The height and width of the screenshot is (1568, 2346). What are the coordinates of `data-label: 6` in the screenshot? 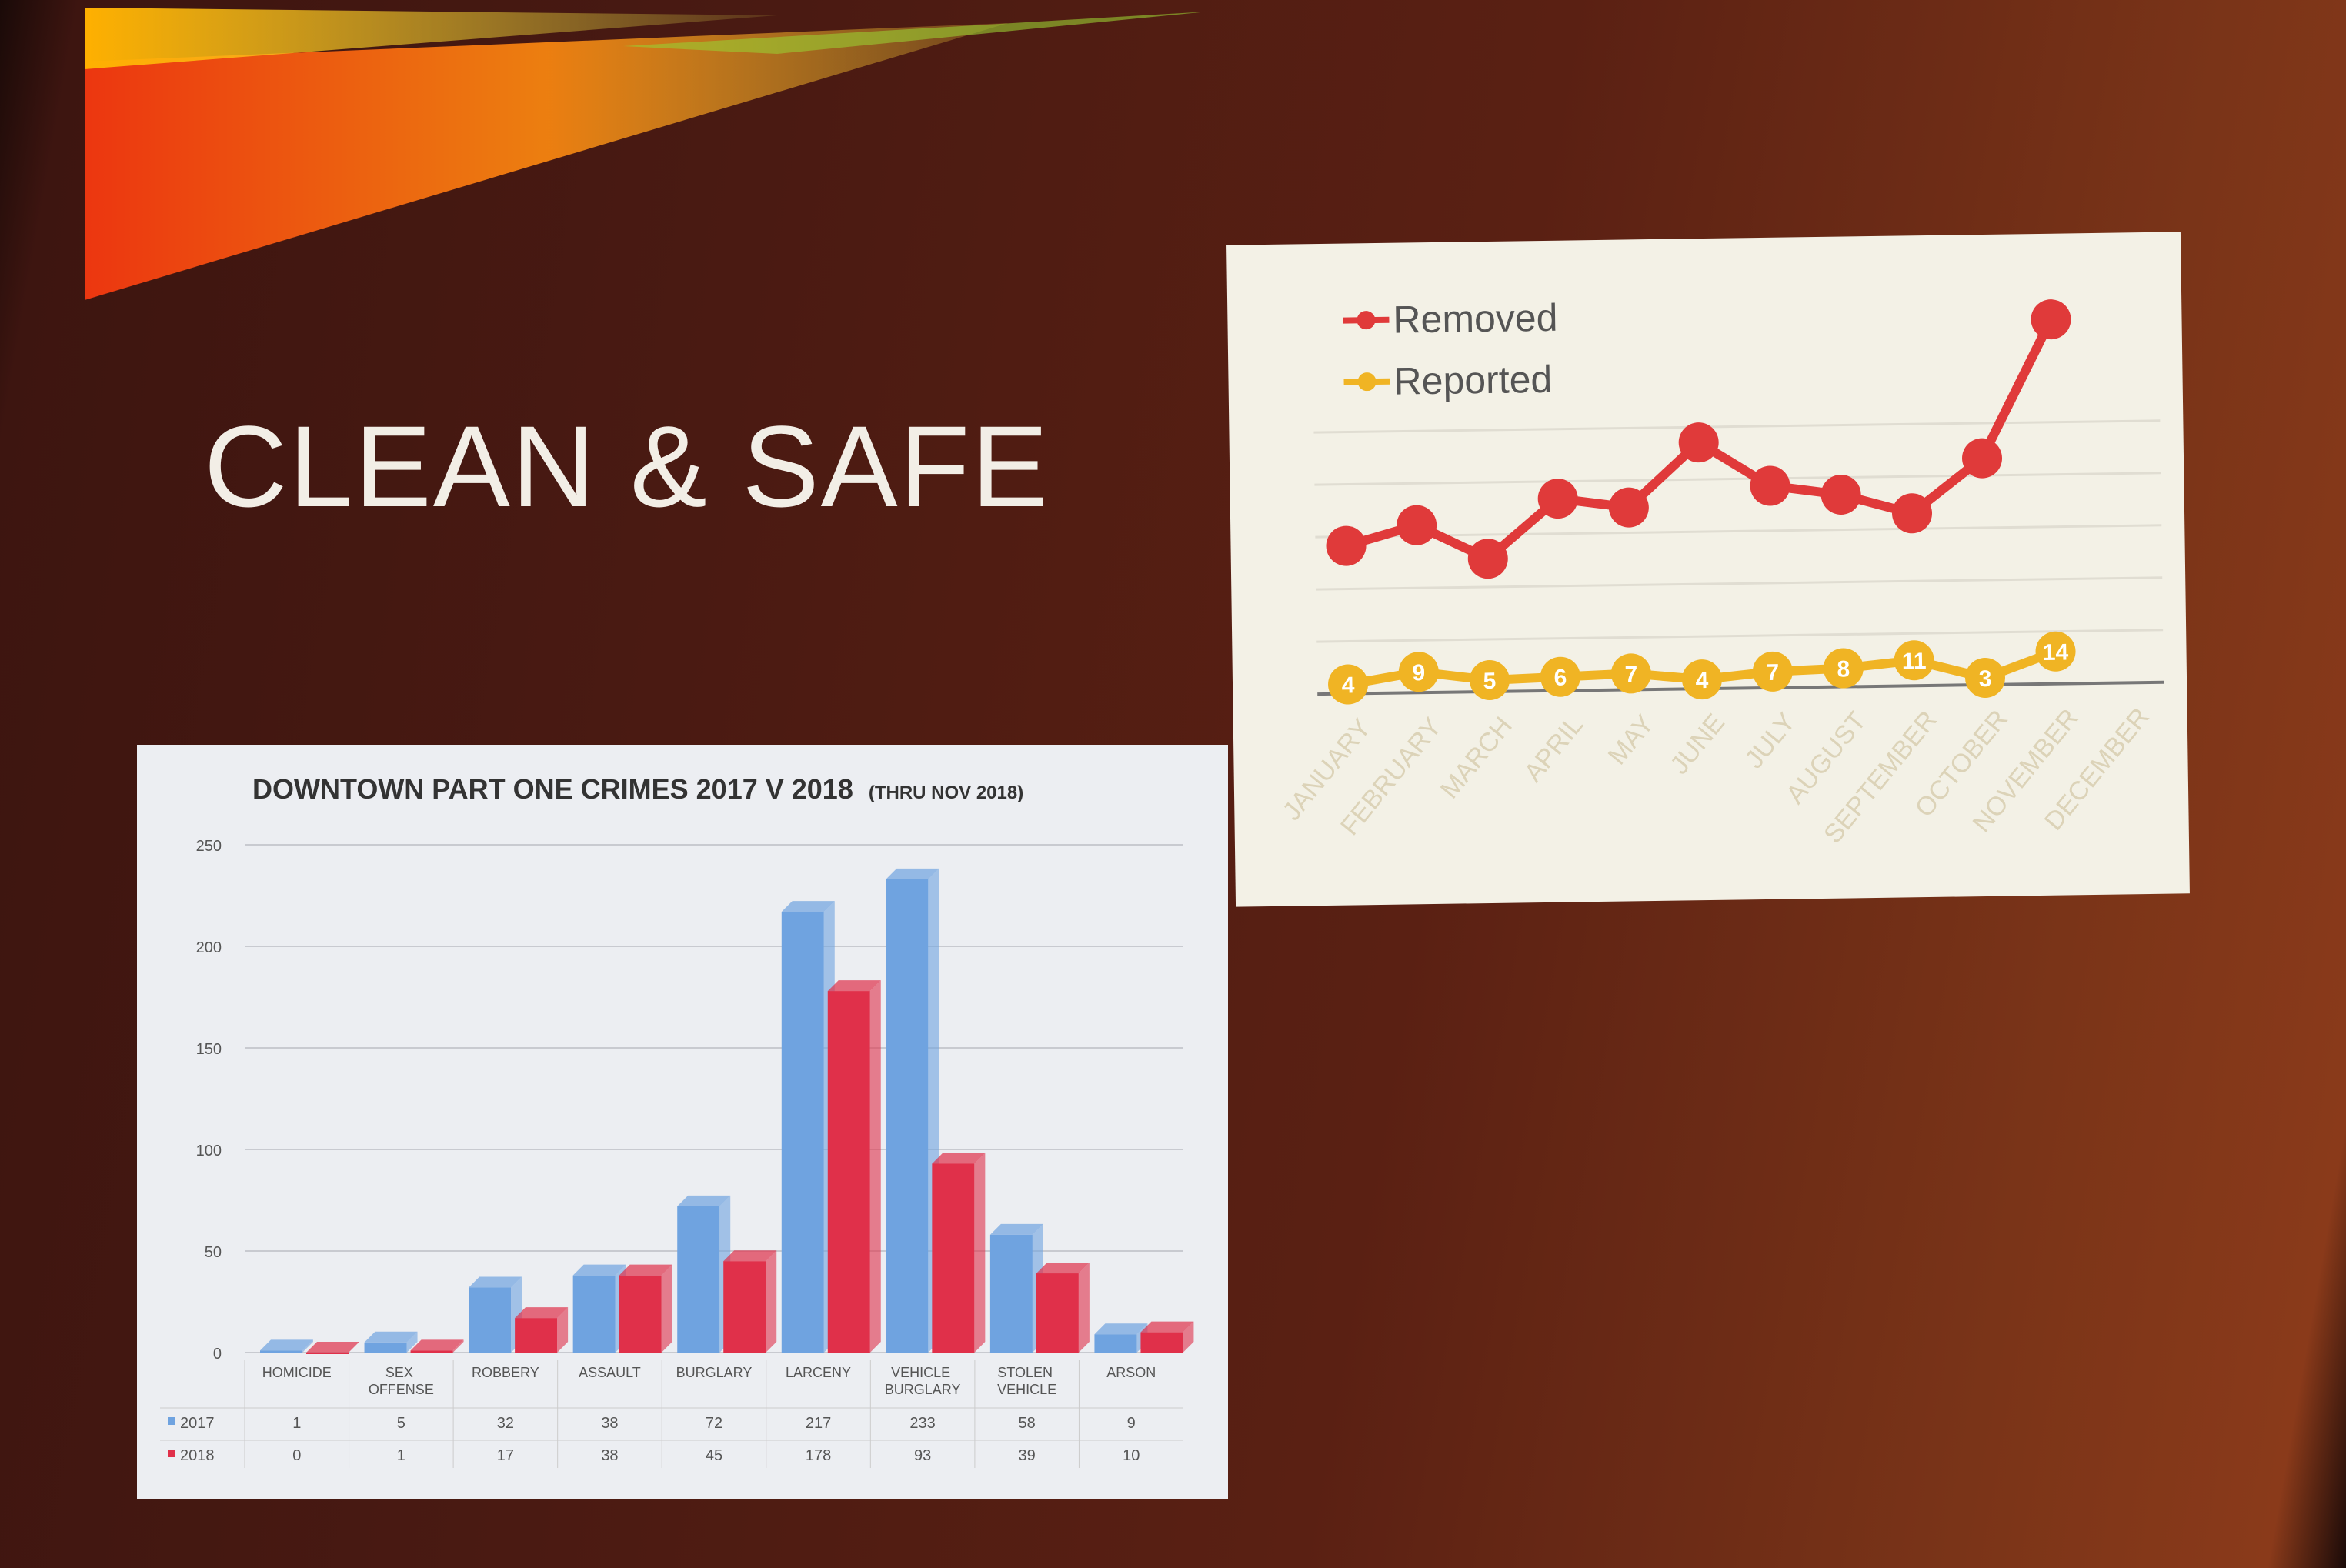 It's located at (1560, 679).